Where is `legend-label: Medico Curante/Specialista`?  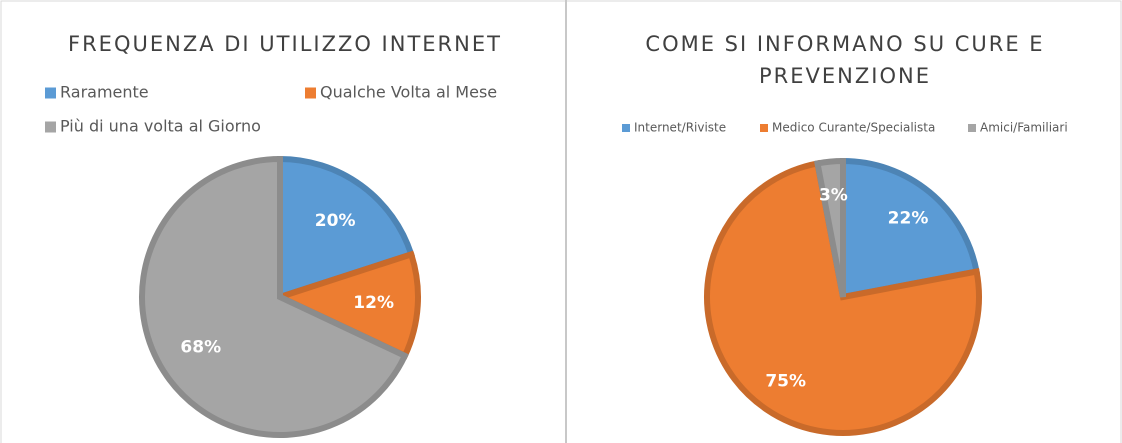
legend-label: Medico Curante/Specialista is located at coordinates (853, 128).